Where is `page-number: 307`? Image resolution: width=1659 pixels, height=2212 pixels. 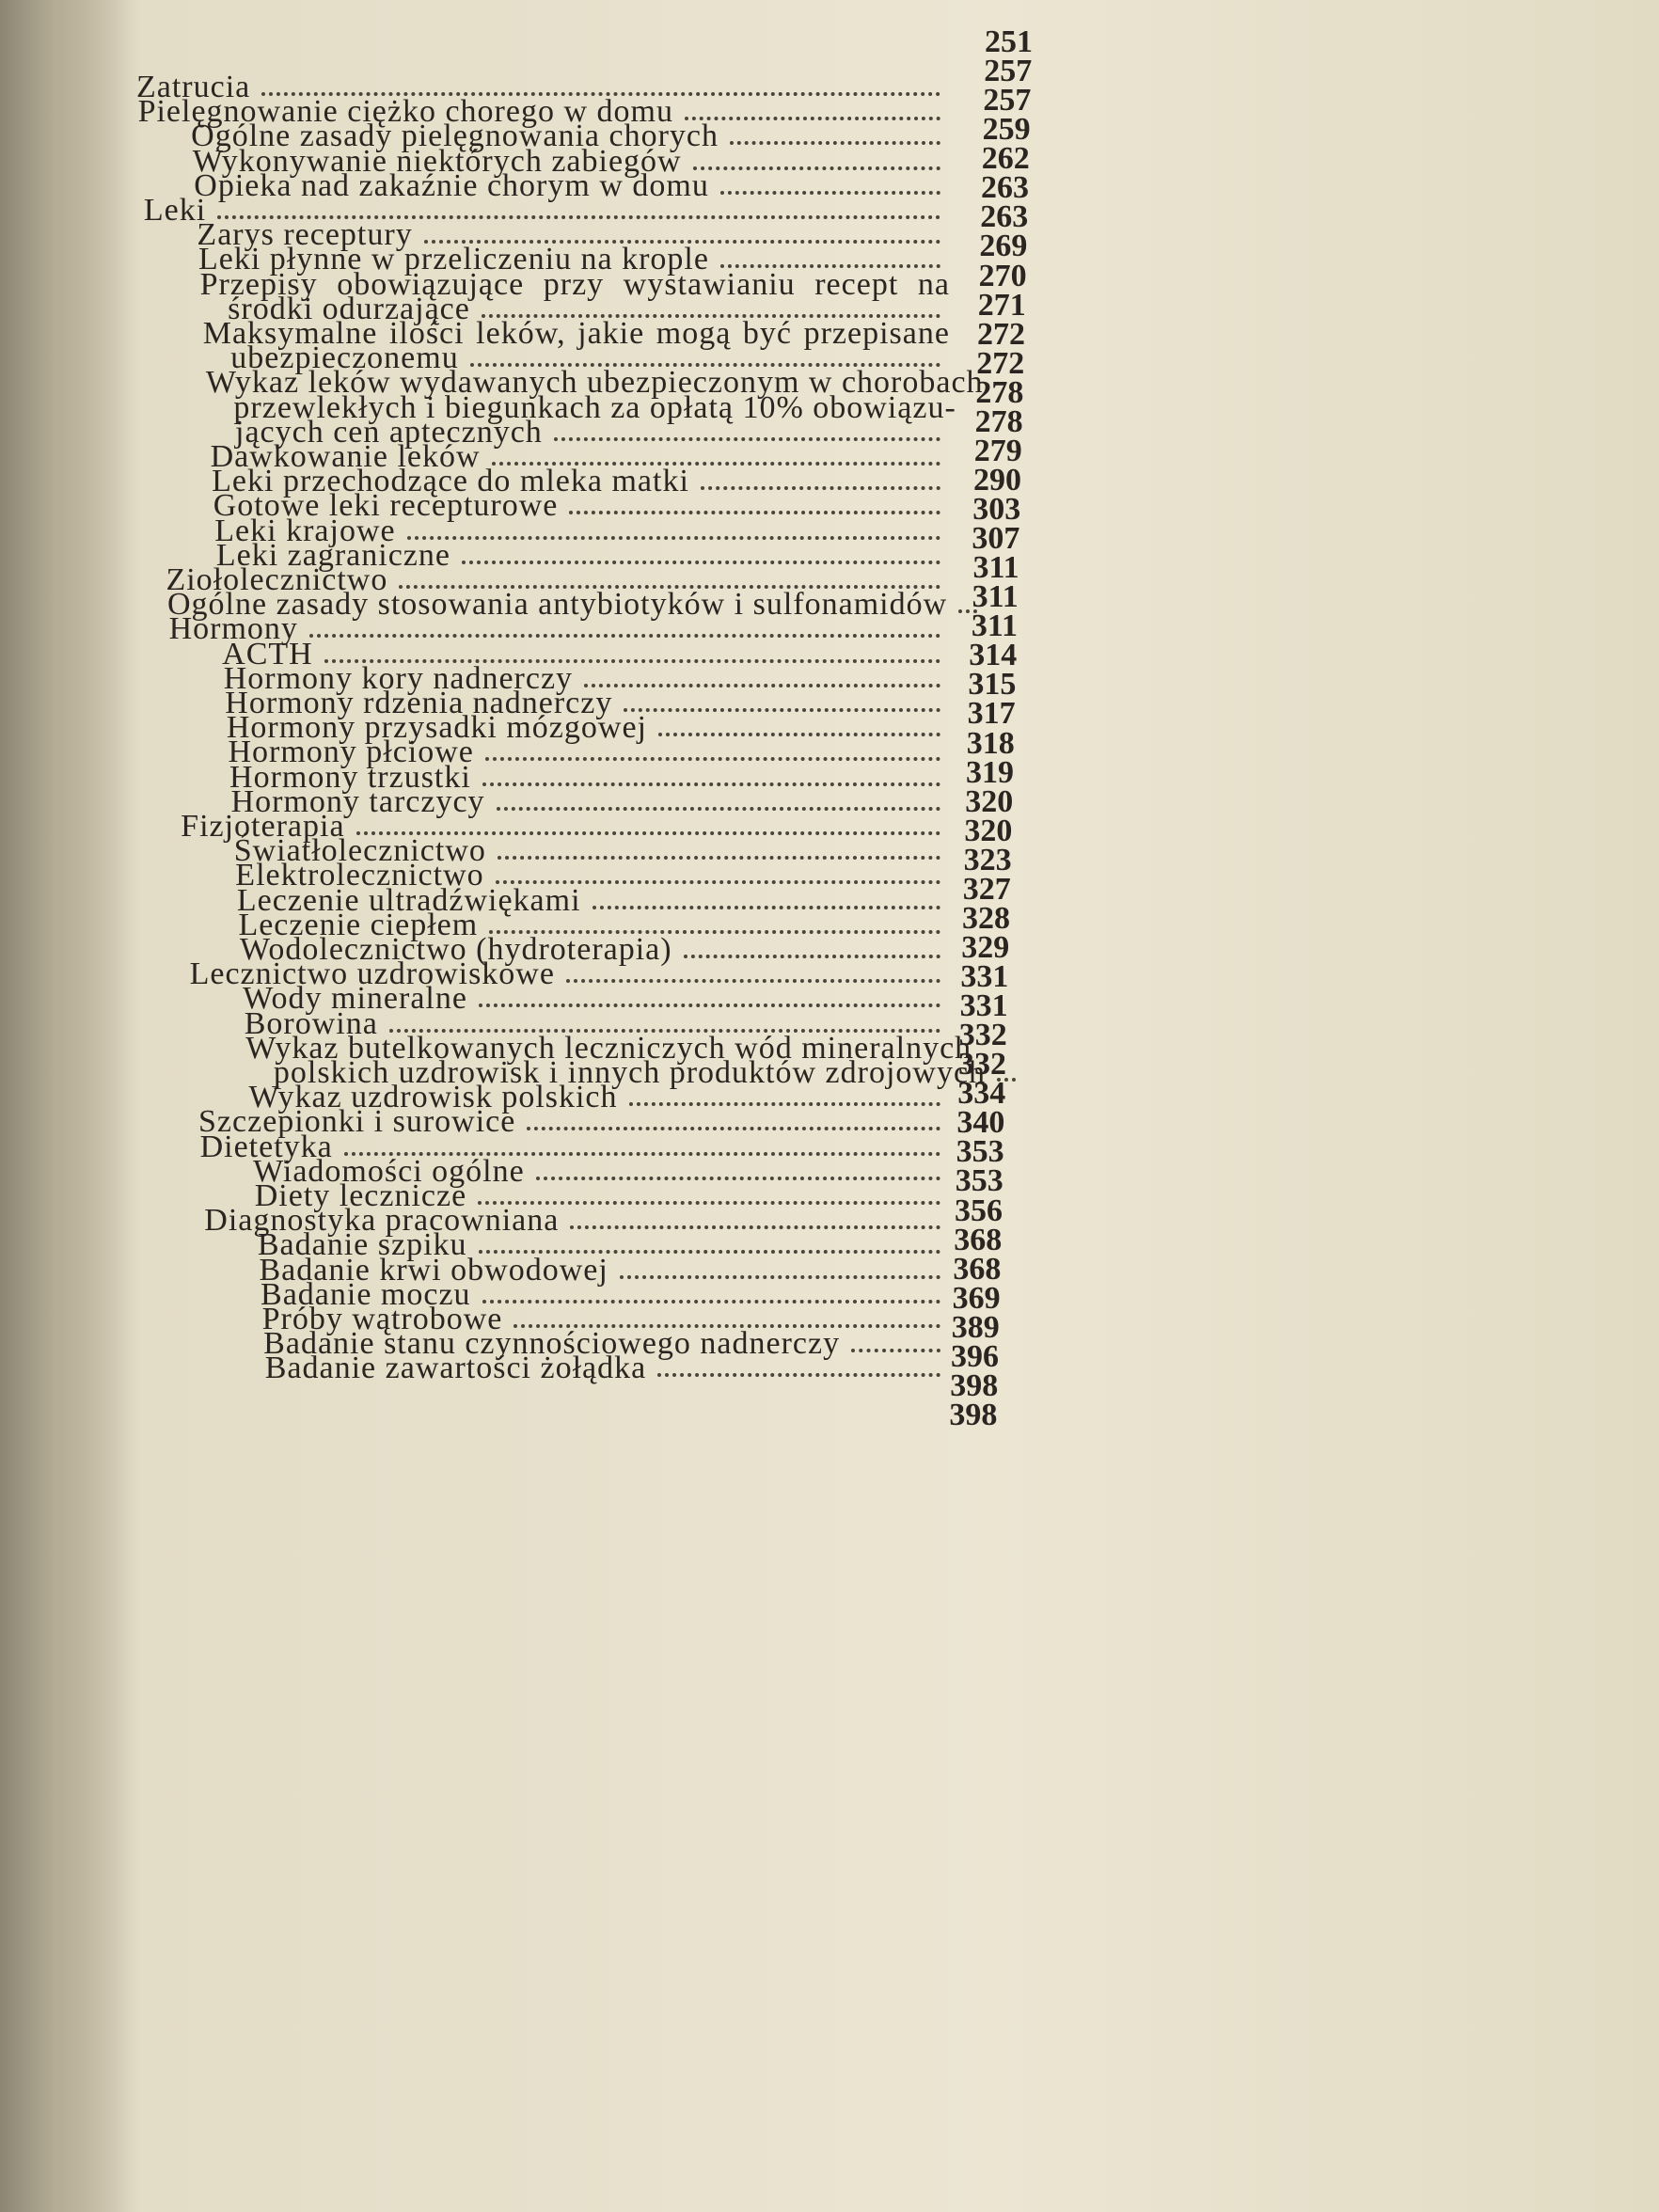
page-number: 307 is located at coordinates (996, 539).